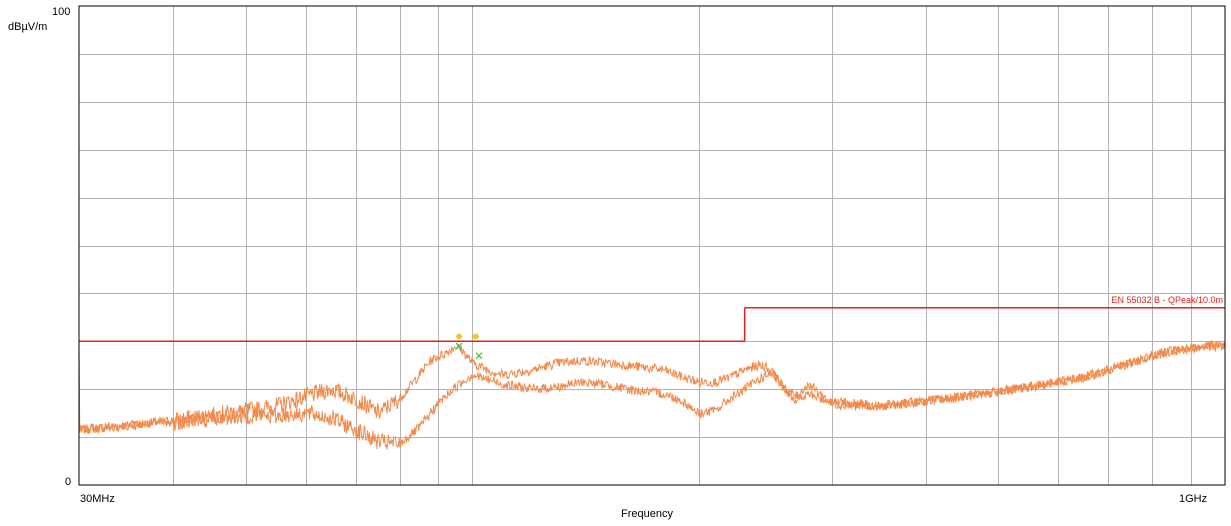  What do you see at coordinates (61, 12) in the screenshot?
I see `y-tick-label-top: 100` at bounding box center [61, 12].